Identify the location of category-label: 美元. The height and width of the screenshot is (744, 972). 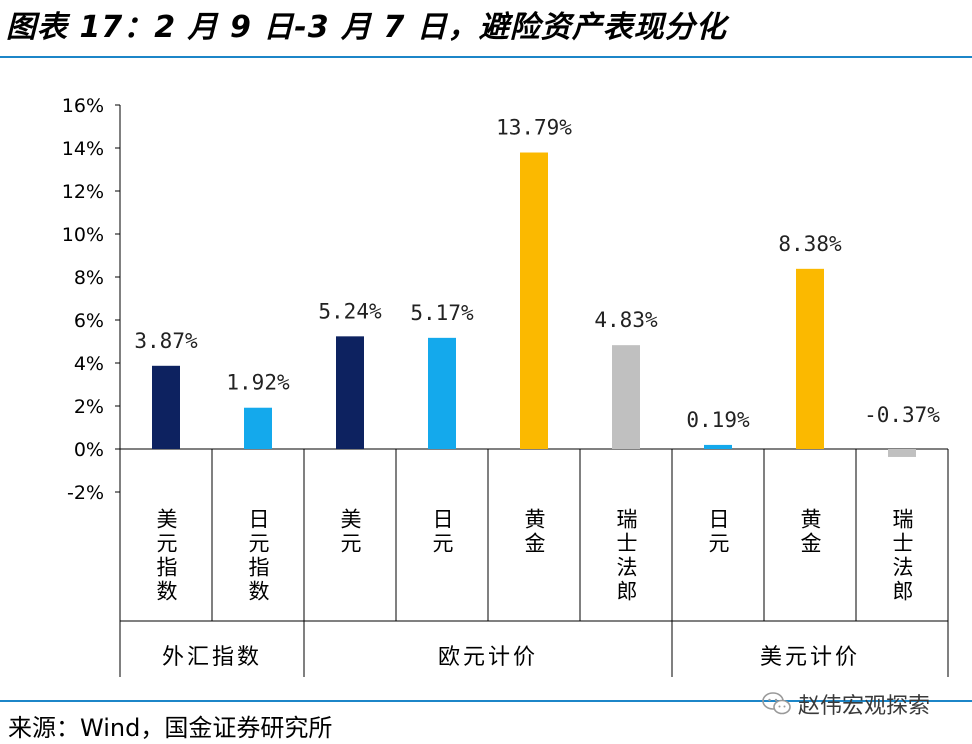
(350, 532).